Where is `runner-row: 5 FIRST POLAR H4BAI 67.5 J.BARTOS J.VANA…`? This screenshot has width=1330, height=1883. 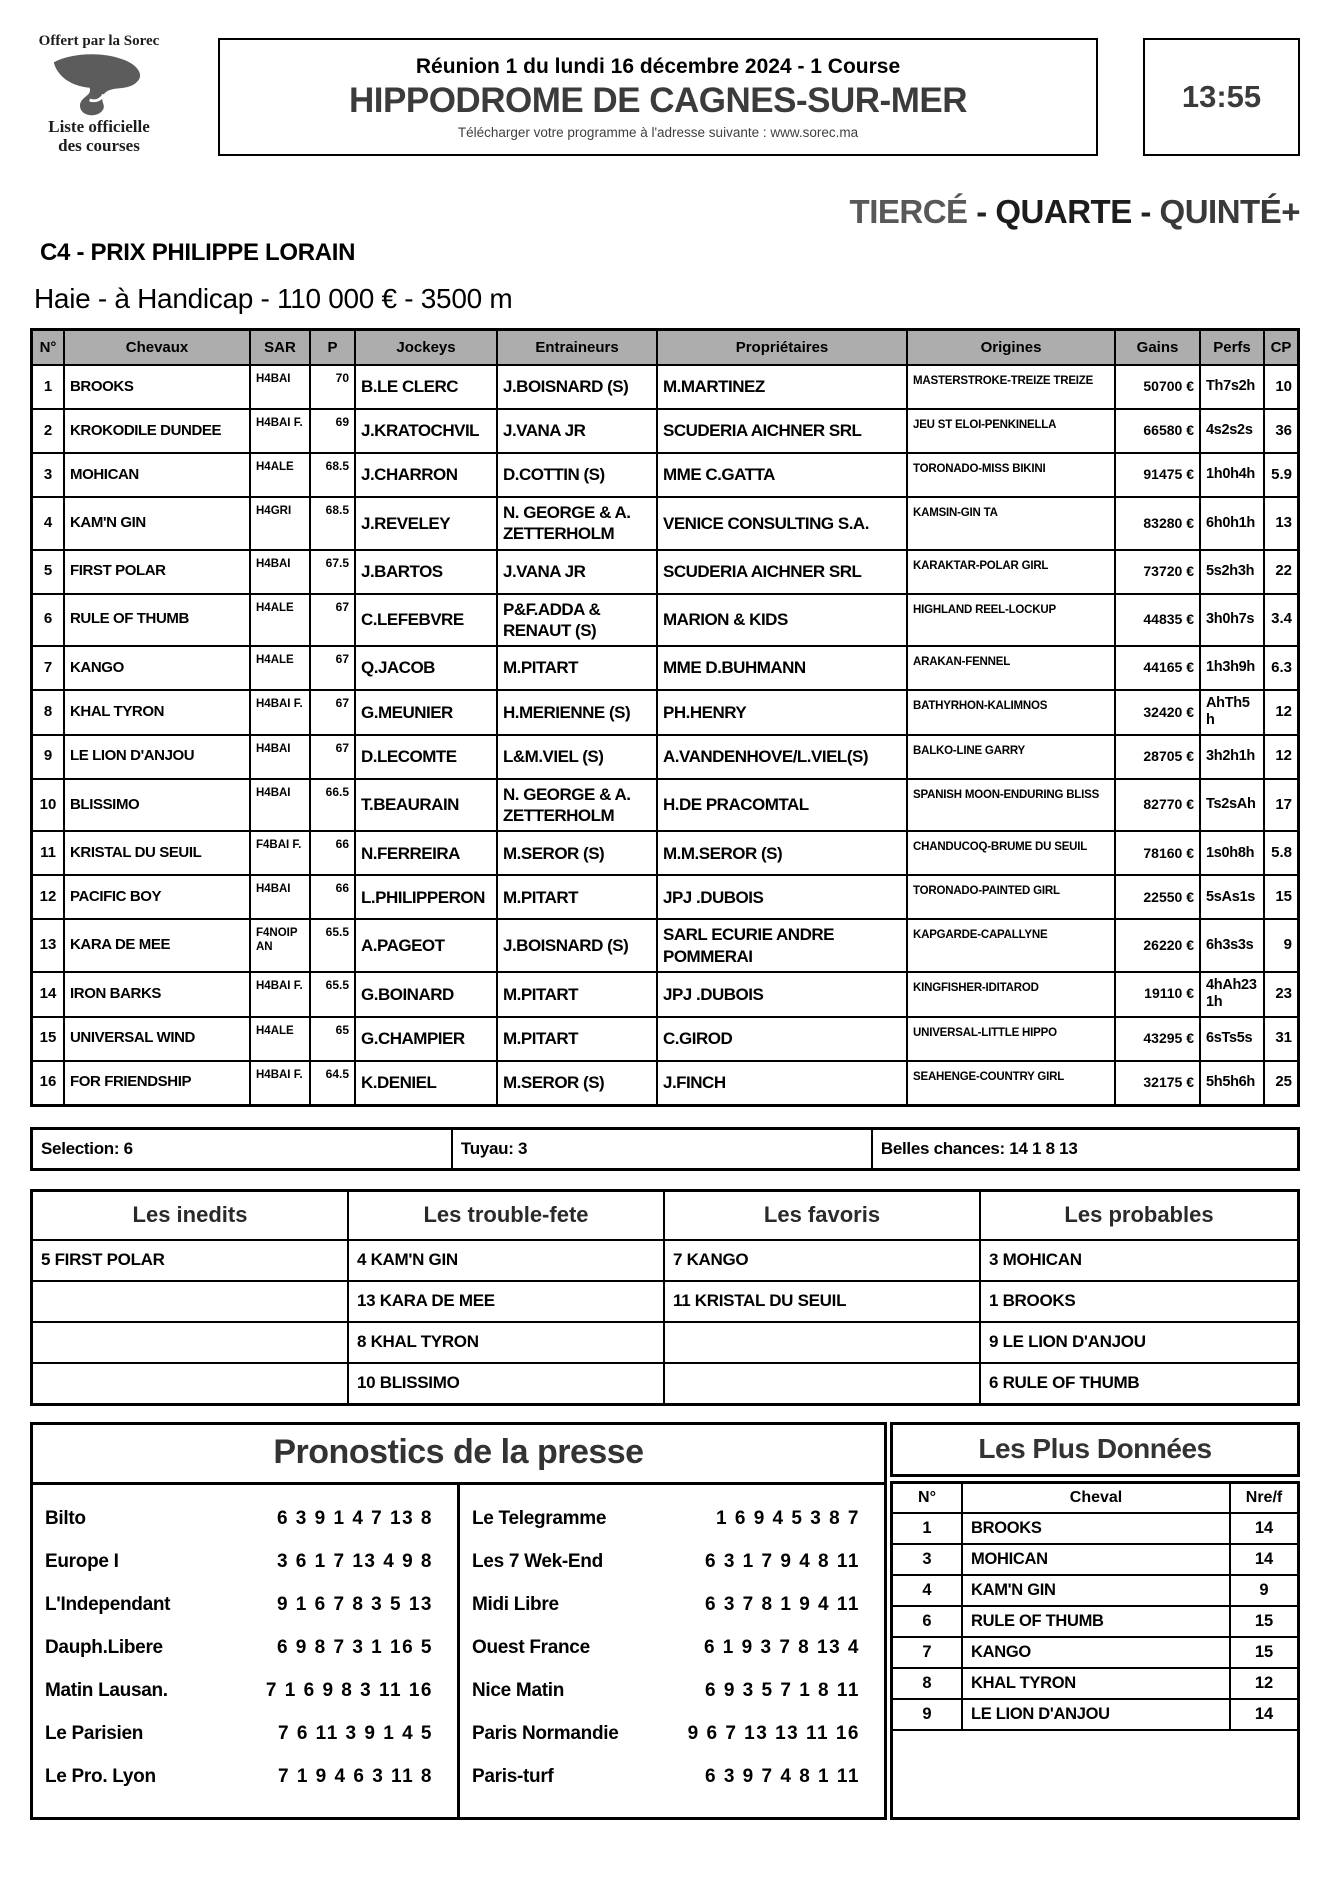
runner-row: 5 FIRST POLAR H4BAI 67.5 J.BARTOS J.VANA… is located at coordinates (665, 570).